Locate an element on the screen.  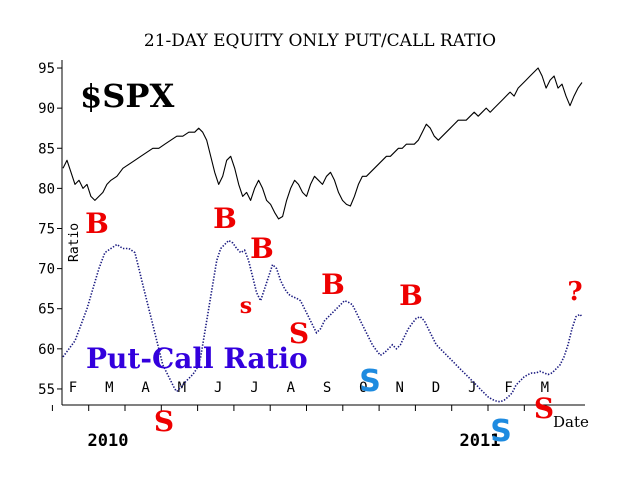
year-label: 2011 is located at coordinates (480, 441).